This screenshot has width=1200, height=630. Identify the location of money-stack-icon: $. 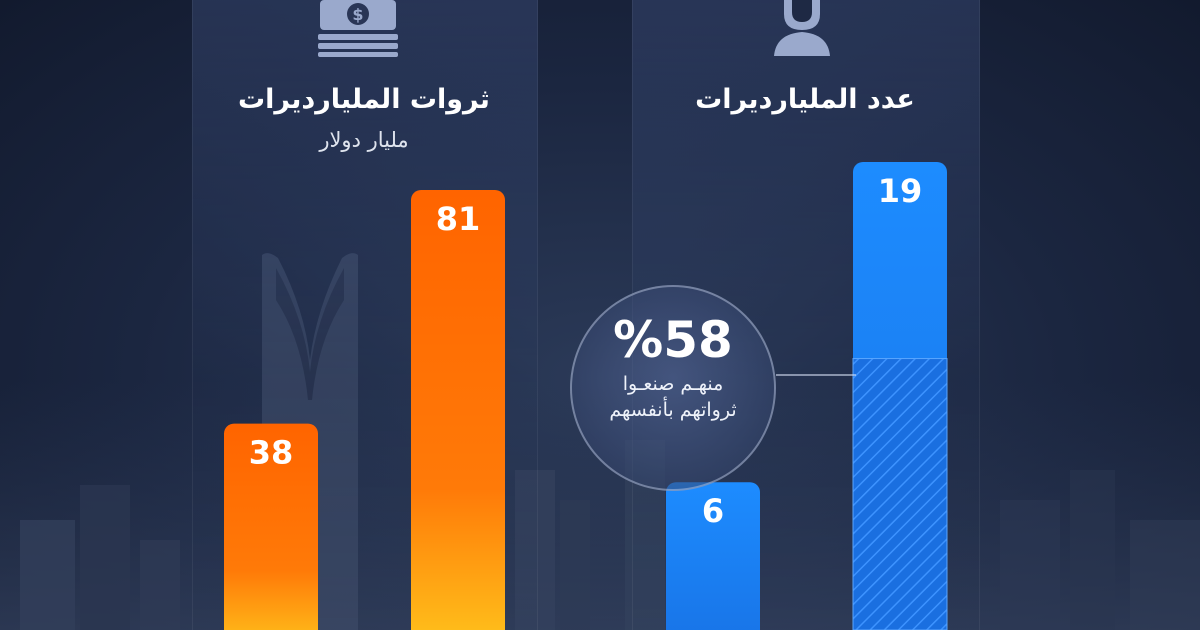
(358, 28).